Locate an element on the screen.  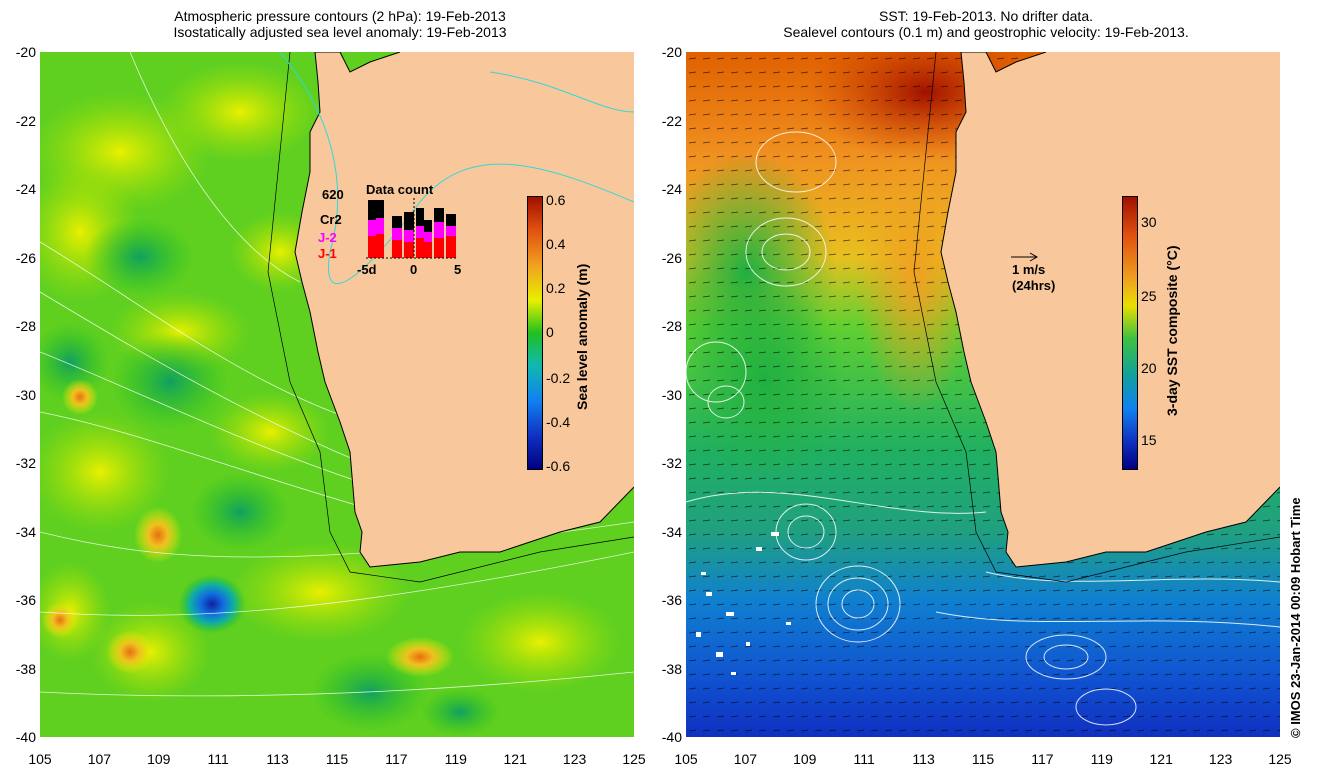
sla-cb-tick: -0.2 is located at coordinates (558, 378).